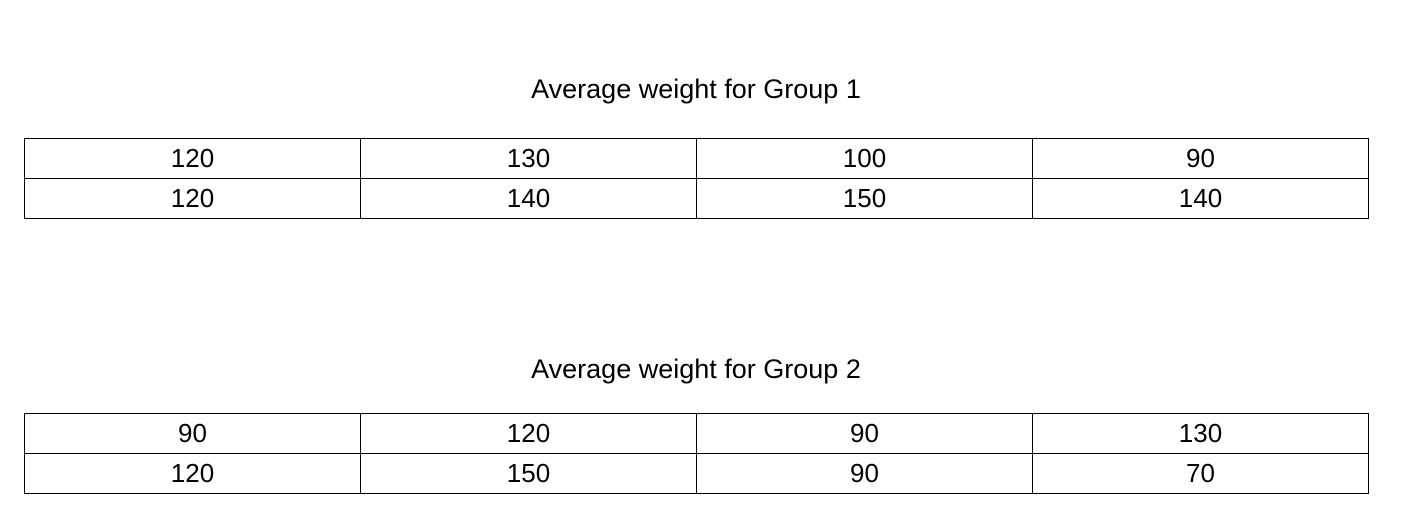 This screenshot has width=1405, height=524. Describe the element at coordinates (864, 158) in the screenshot. I see `table-cell: 100` at that location.